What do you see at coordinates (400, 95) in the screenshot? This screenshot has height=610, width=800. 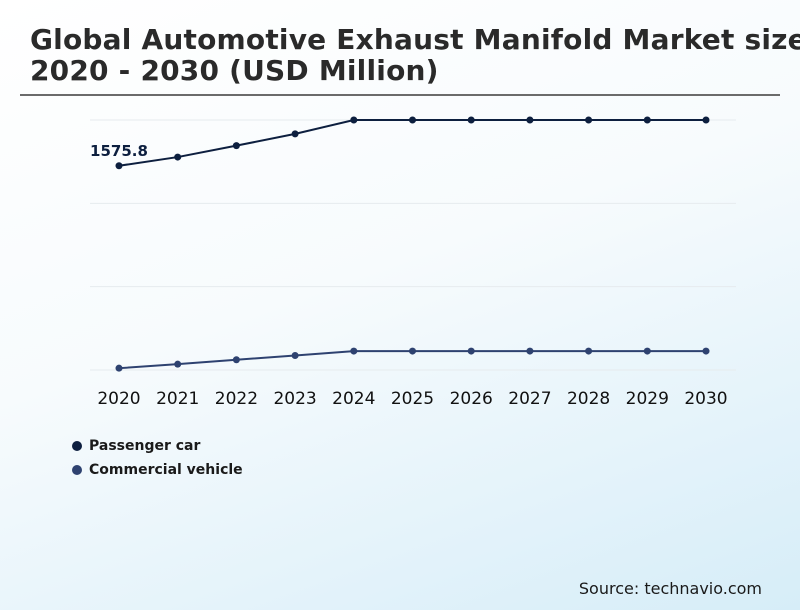 I see `title-divider` at bounding box center [400, 95].